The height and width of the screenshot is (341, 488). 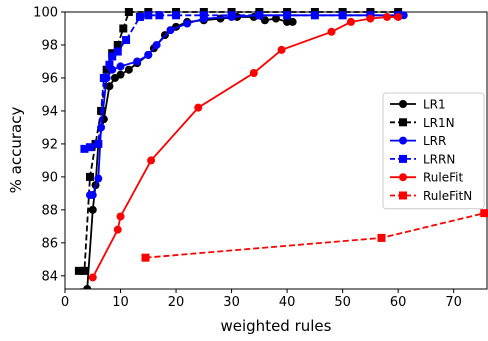 What do you see at coordinates (49, 210) in the screenshot?
I see `y-tick-label: 88` at bounding box center [49, 210].